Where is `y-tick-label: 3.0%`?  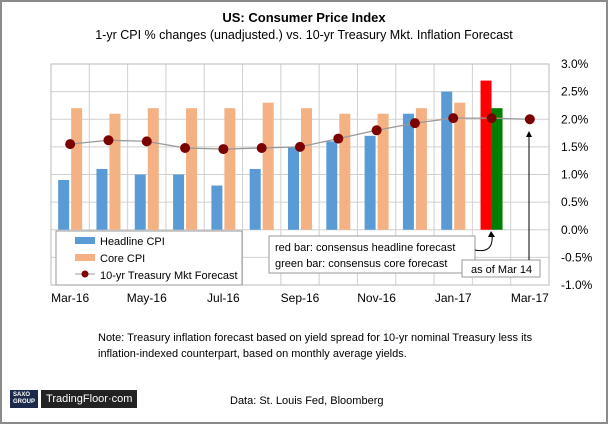
y-tick-label: 3.0% is located at coordinates (575, 64).